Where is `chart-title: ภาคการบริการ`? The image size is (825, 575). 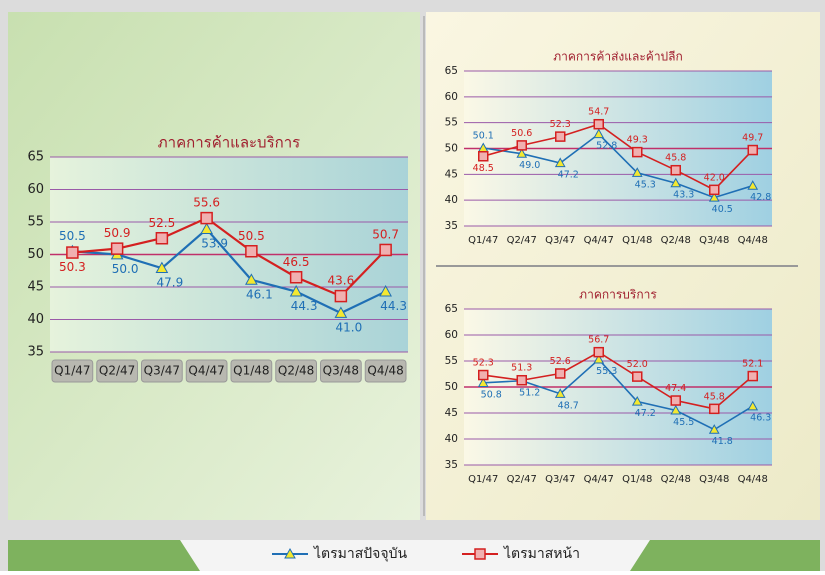
chart-title: ภาคการบริการ is located at coordinates (618, 295).